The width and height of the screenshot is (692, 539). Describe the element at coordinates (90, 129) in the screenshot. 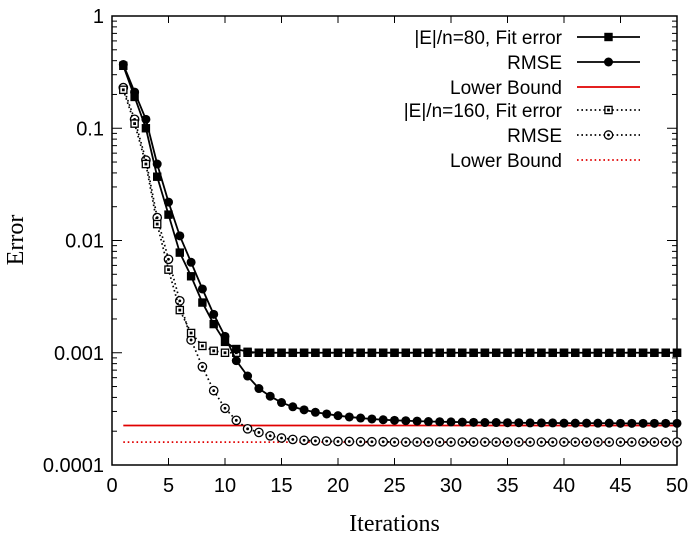

I see `y-tick-label: 0.1` at that location.